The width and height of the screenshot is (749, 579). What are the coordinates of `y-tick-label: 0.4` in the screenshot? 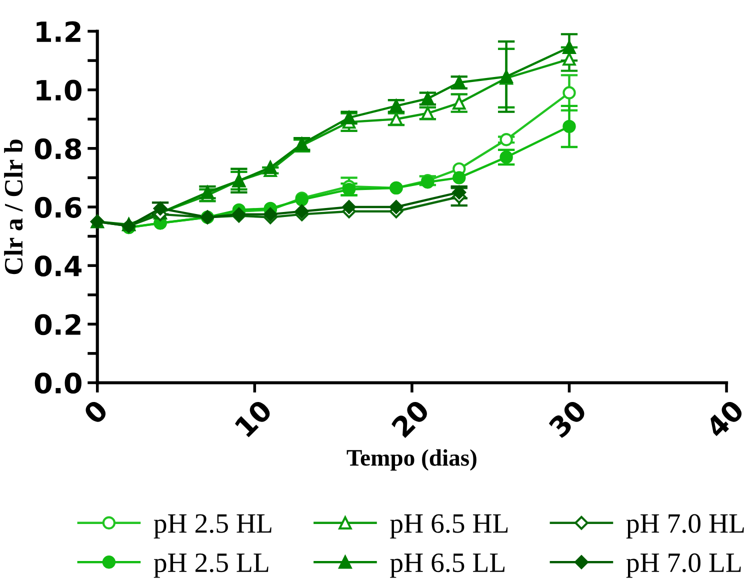 It's located at (58, 266).